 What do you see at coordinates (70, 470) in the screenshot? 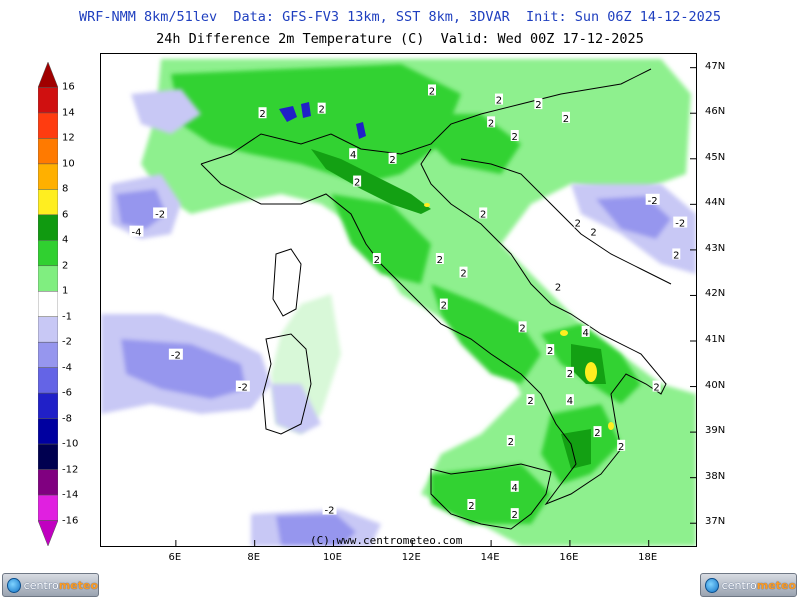
I see `colorbar-label: -12` at bounding box center [70, 470].